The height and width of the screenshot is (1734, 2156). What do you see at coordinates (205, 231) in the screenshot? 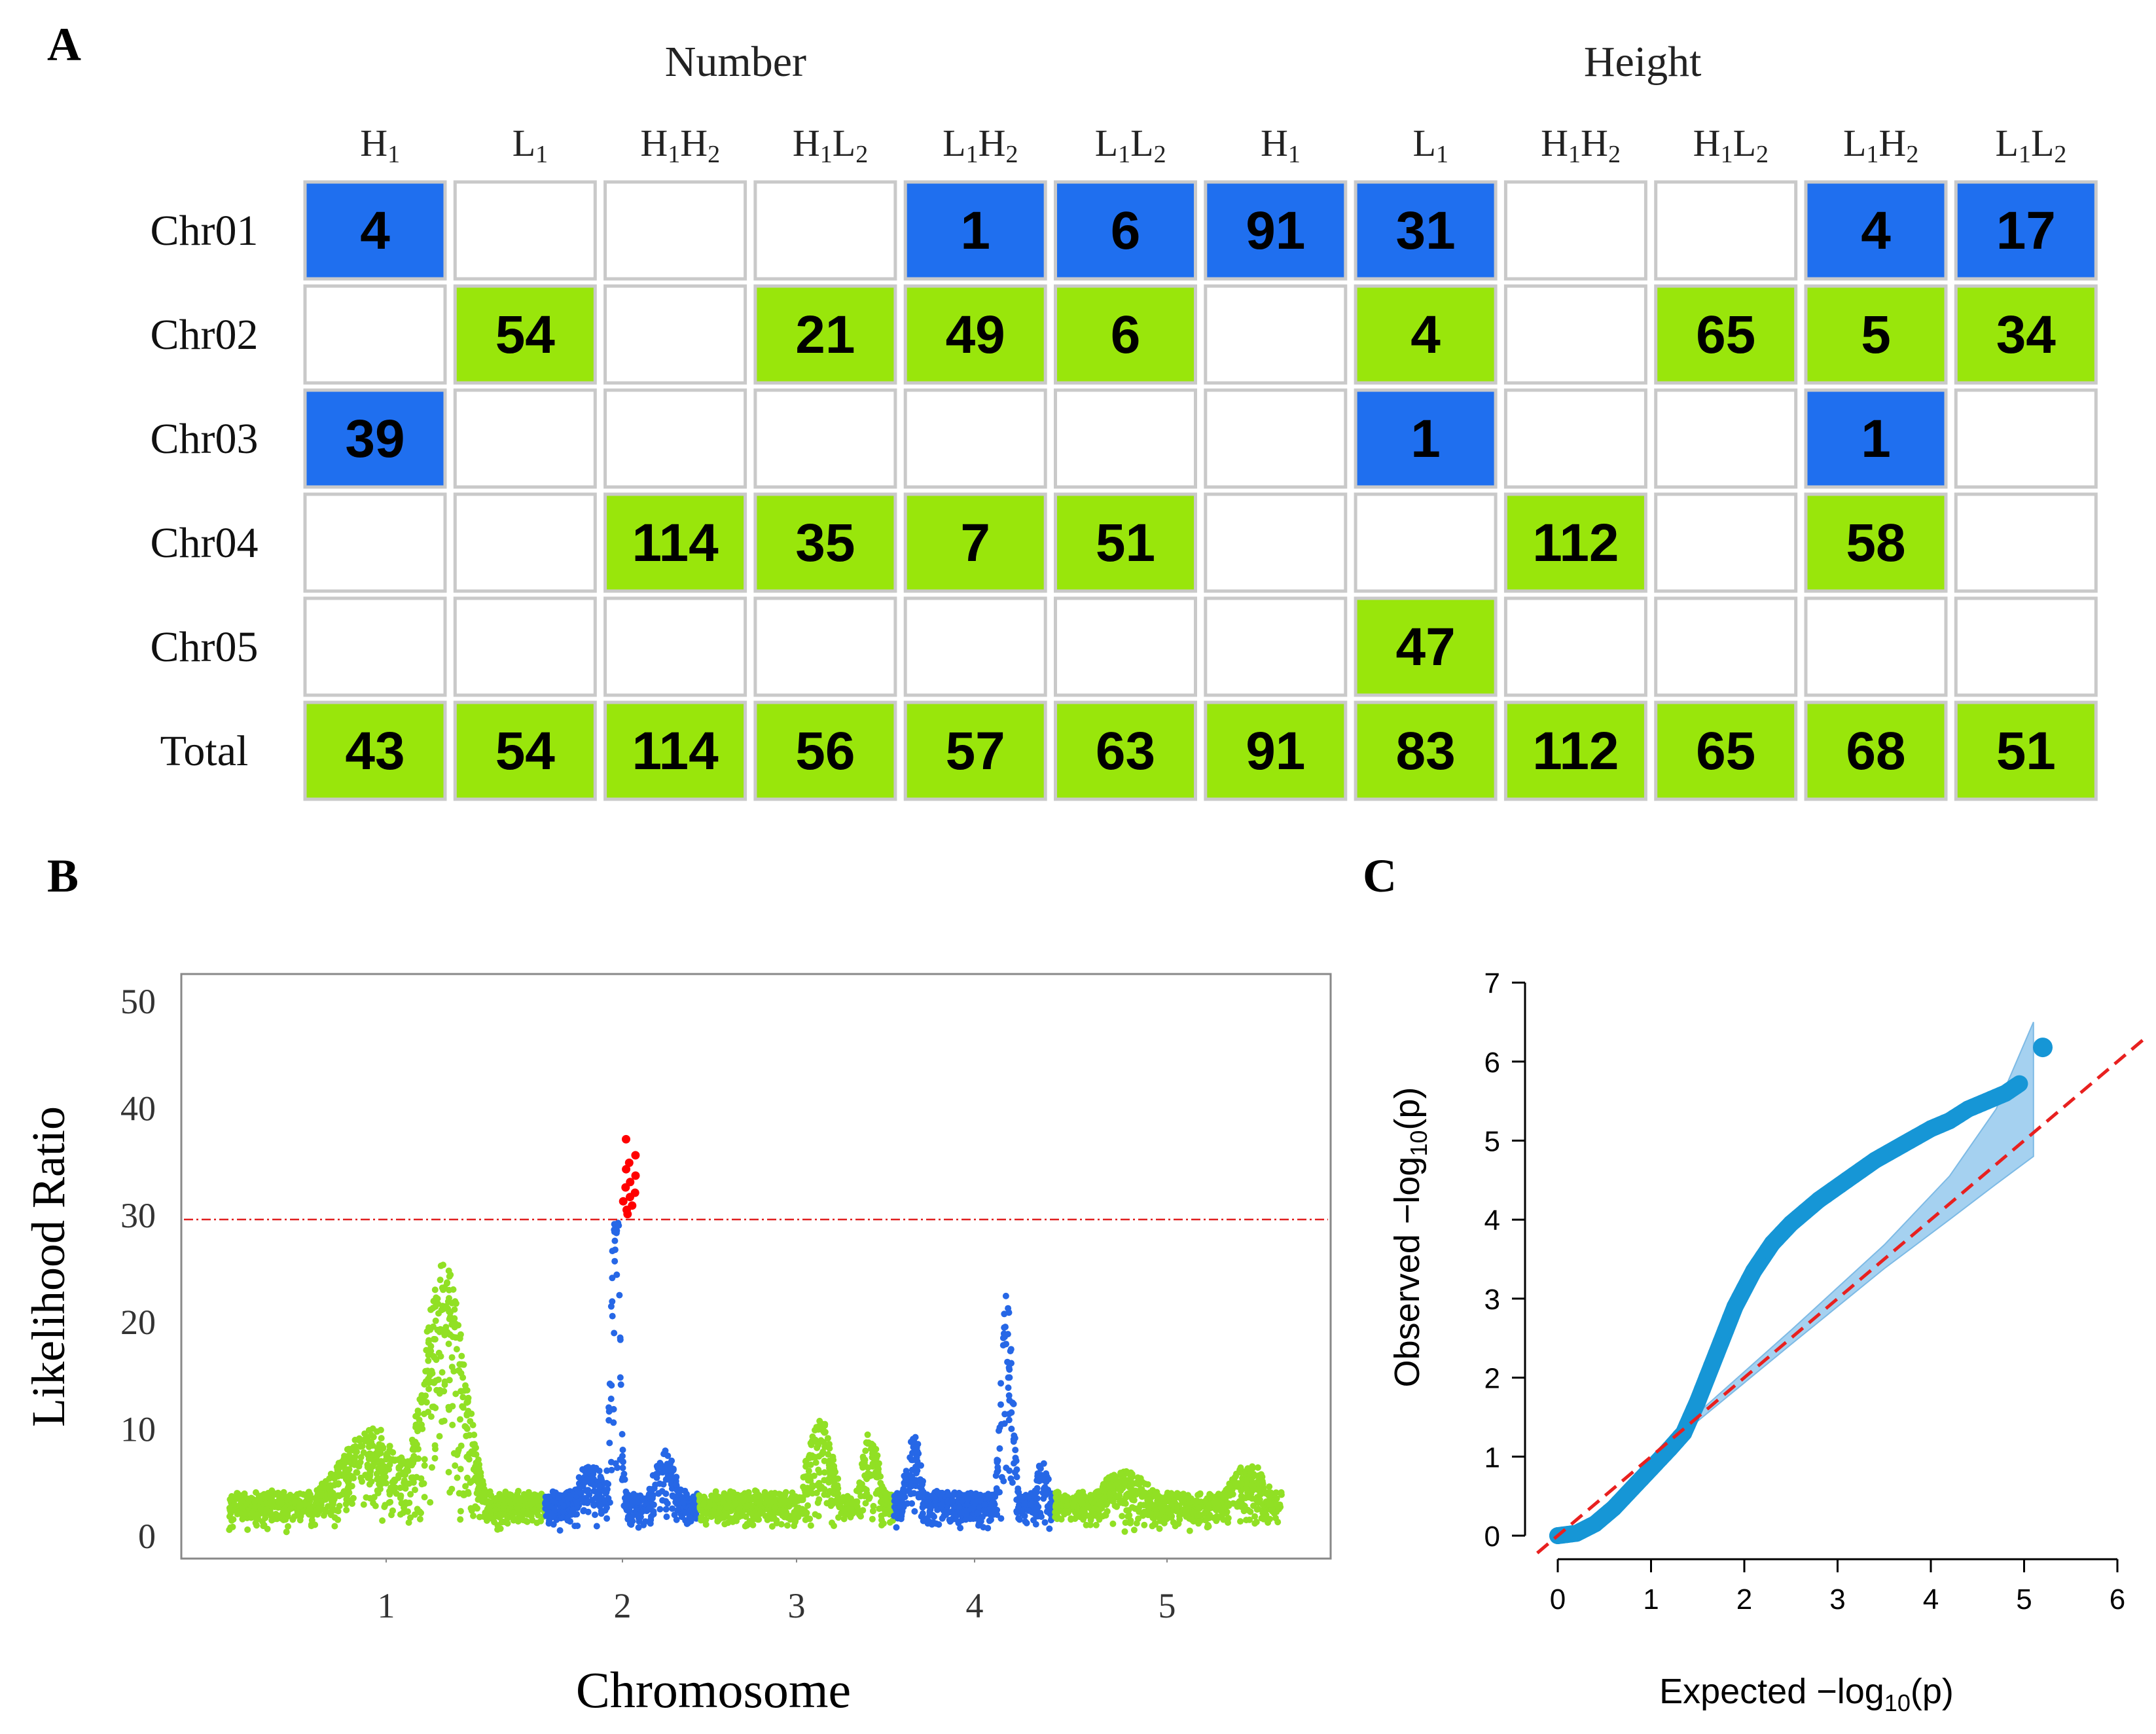
I see `row-label: Chr01` at bounding box center [205, 231].